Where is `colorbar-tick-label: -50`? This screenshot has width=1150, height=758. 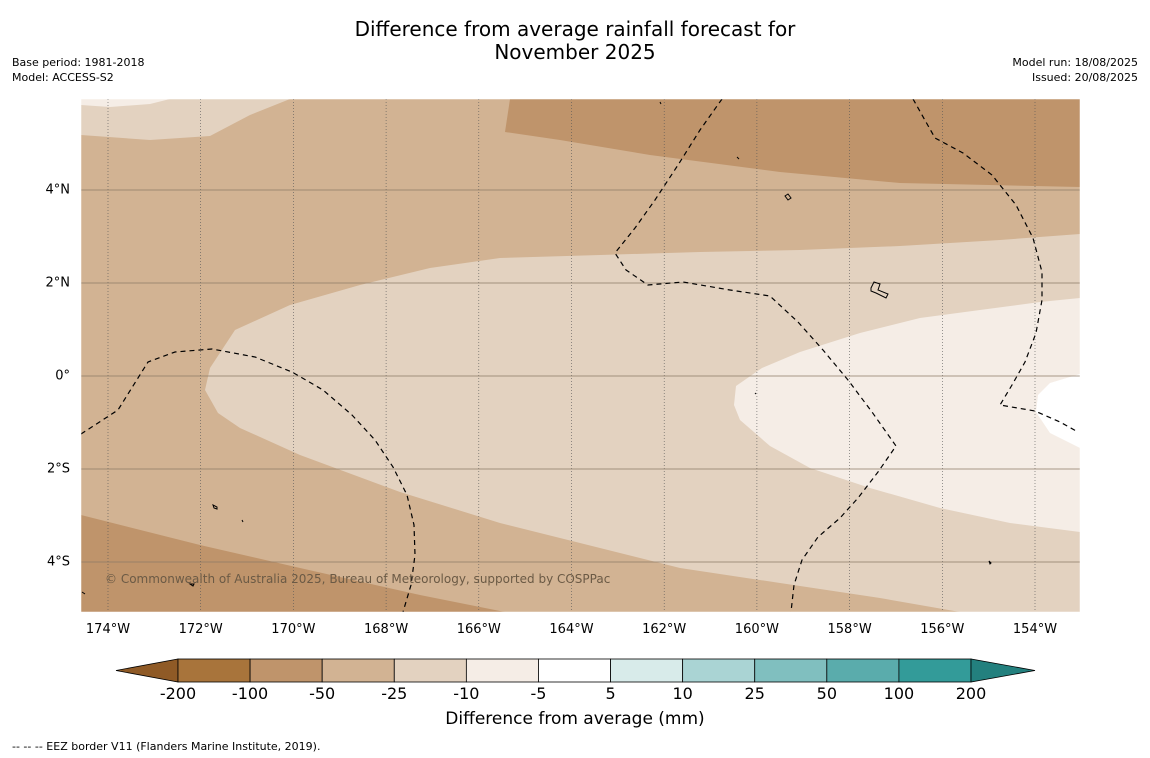 colorbar-tick-label: -50 is located at coordinates (322, 693).